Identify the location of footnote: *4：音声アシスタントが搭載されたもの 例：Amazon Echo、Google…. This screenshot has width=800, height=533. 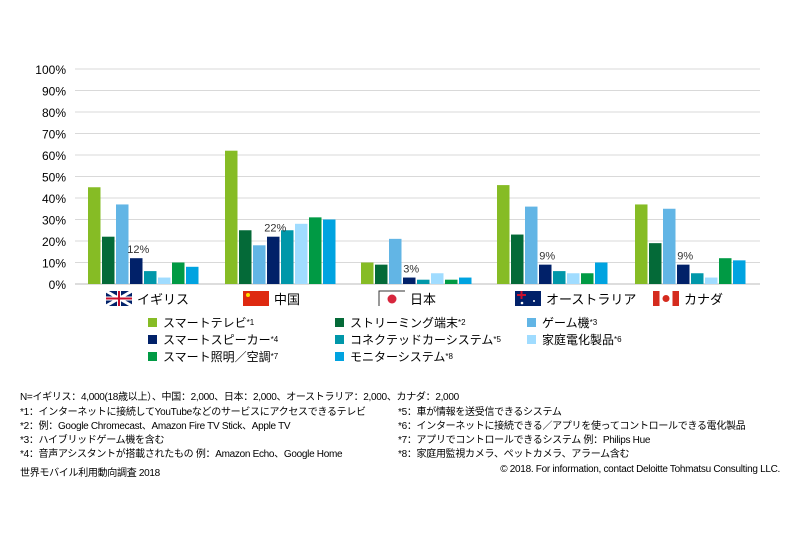
(181, 454).